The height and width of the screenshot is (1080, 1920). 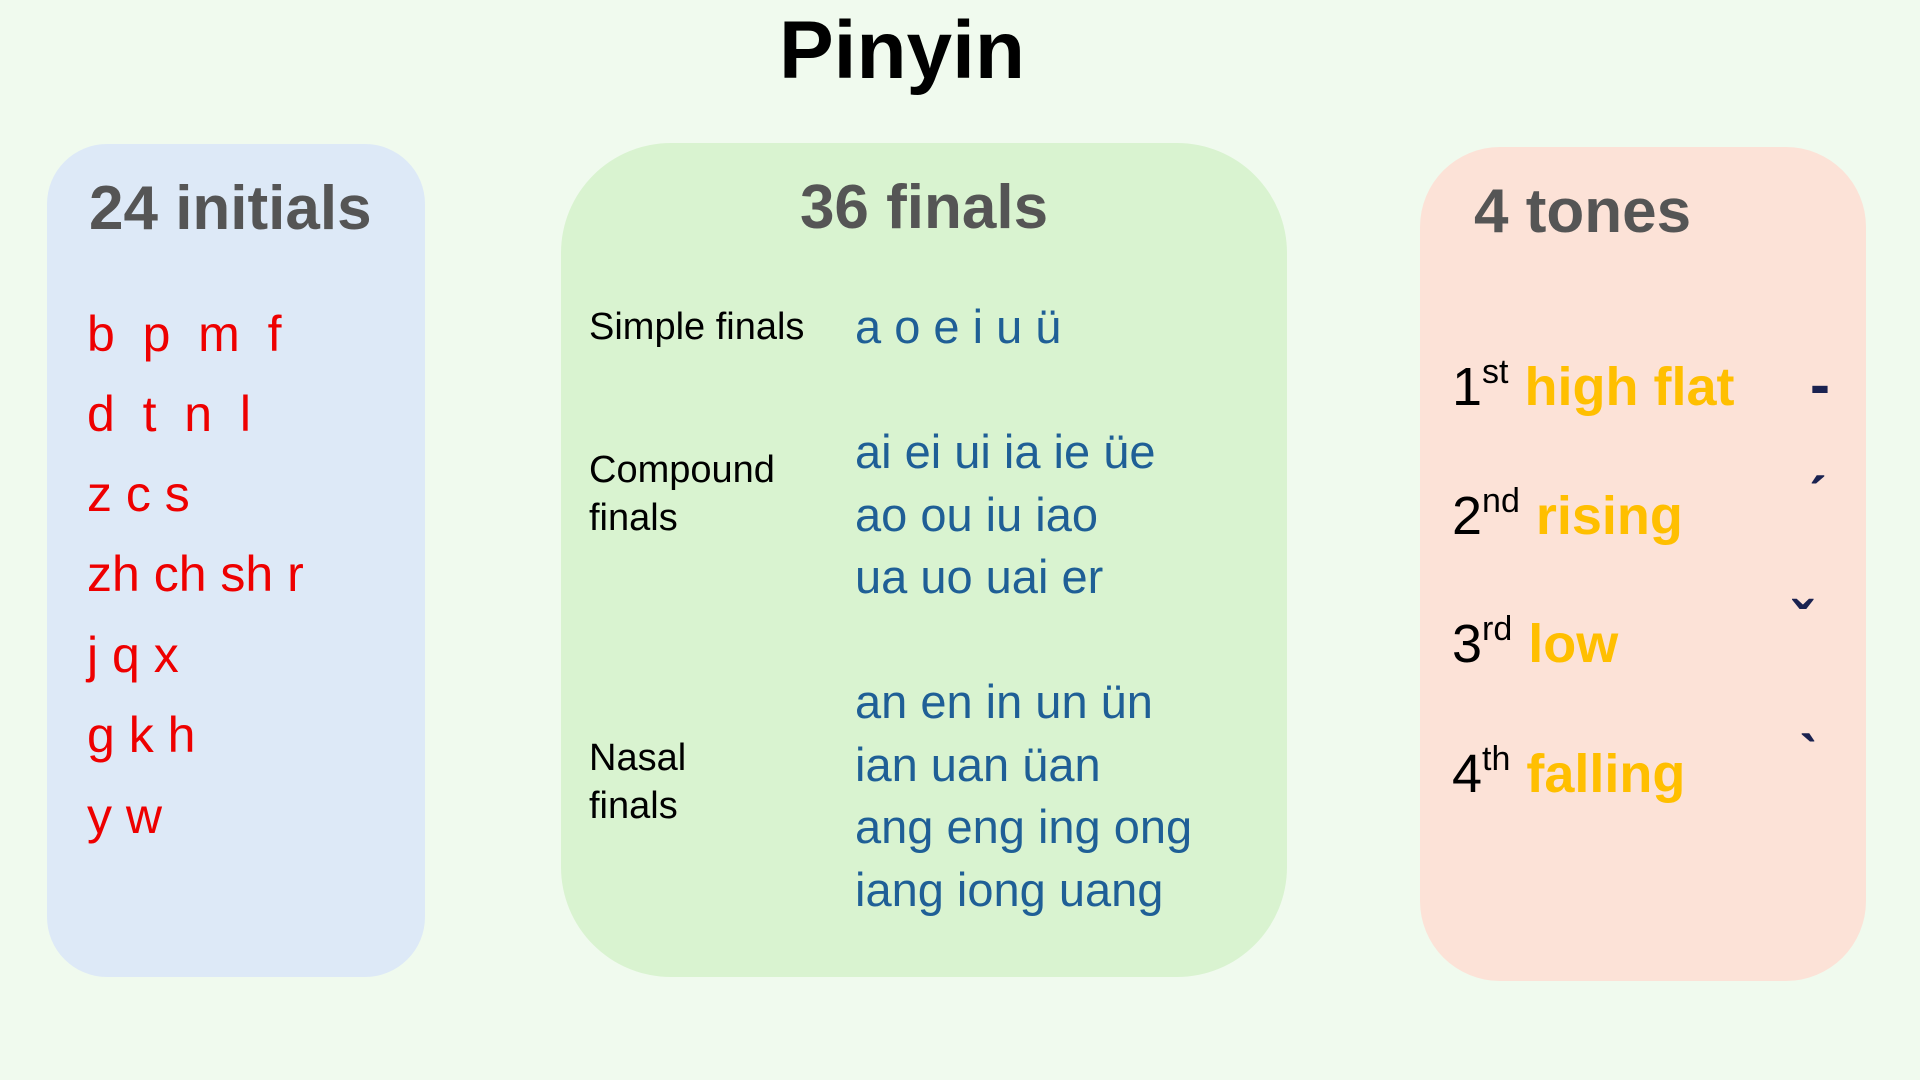 I want to click on tone-number: 2, so click(x=1467, y=516).